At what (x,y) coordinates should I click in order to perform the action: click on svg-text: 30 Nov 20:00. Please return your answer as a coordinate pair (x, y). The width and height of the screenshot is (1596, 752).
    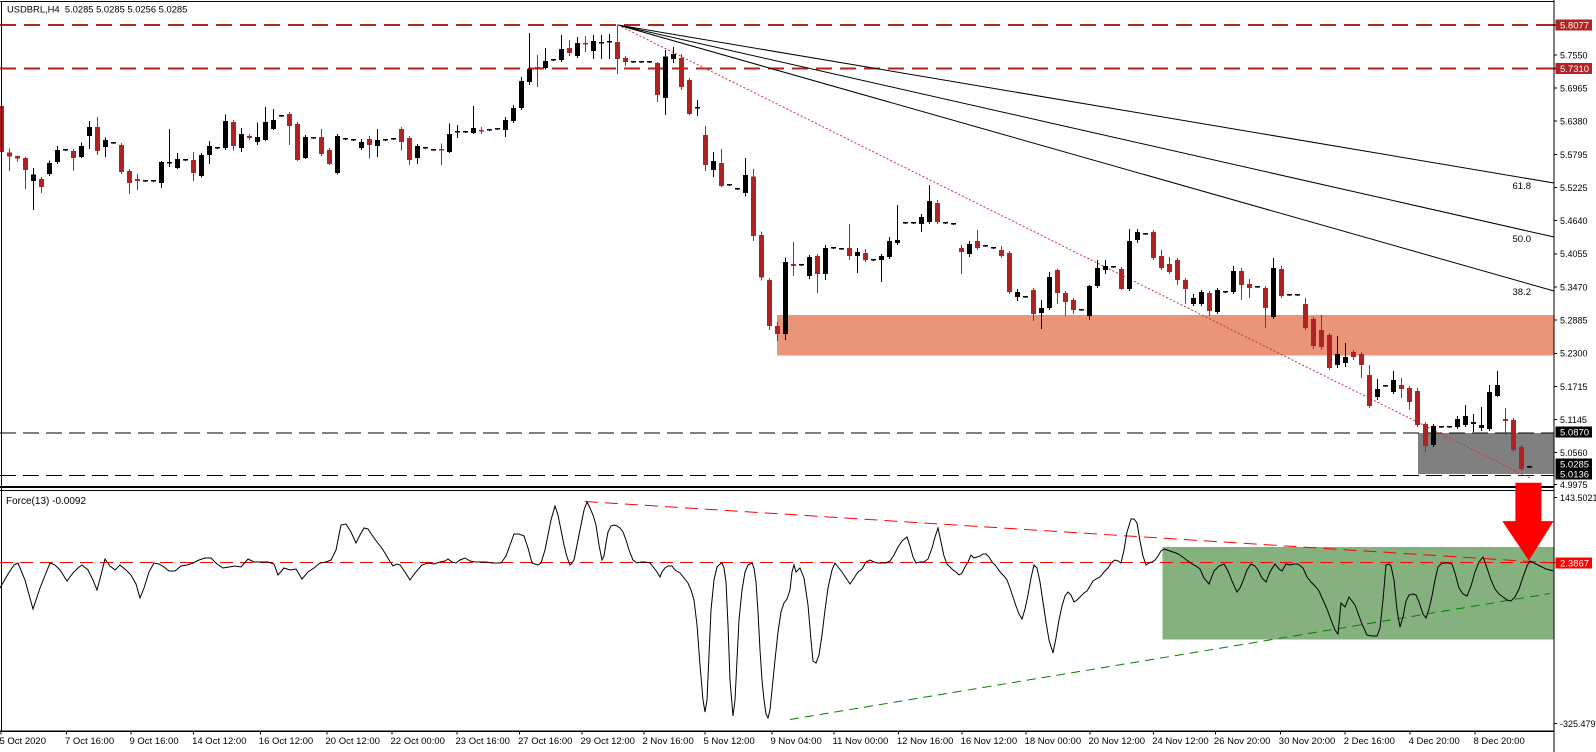
    Looking at the image, I should click on (1307, 741).